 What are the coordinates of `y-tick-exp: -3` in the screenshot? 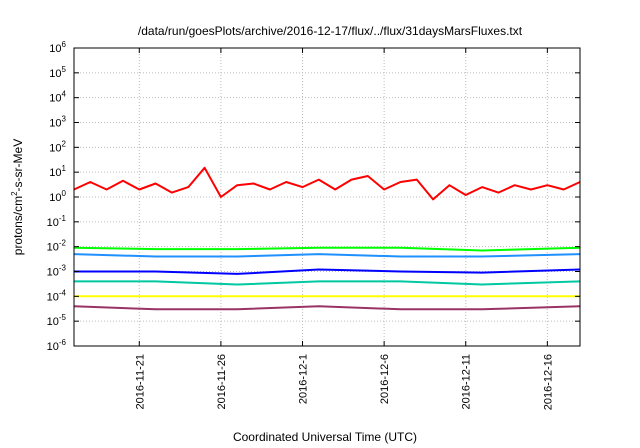 It's located at (63, 268).